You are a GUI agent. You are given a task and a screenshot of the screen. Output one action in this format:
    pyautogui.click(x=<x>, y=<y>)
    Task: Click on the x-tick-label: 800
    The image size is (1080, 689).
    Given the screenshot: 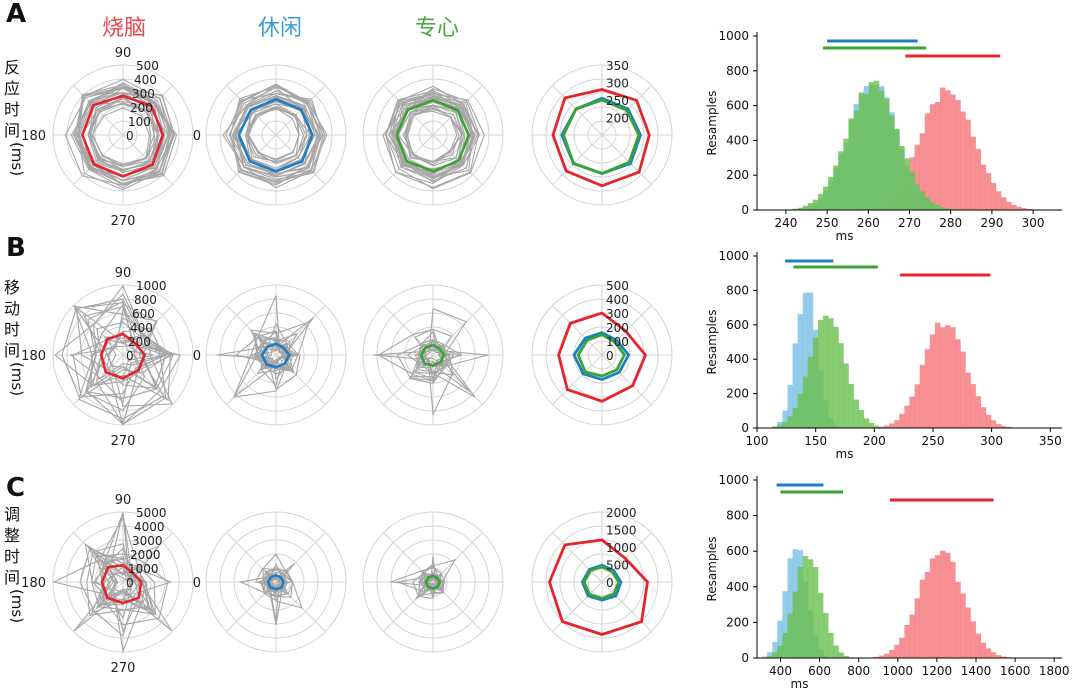 What is the action you would take?
    pyautogui.click(x=858, y=671)
    